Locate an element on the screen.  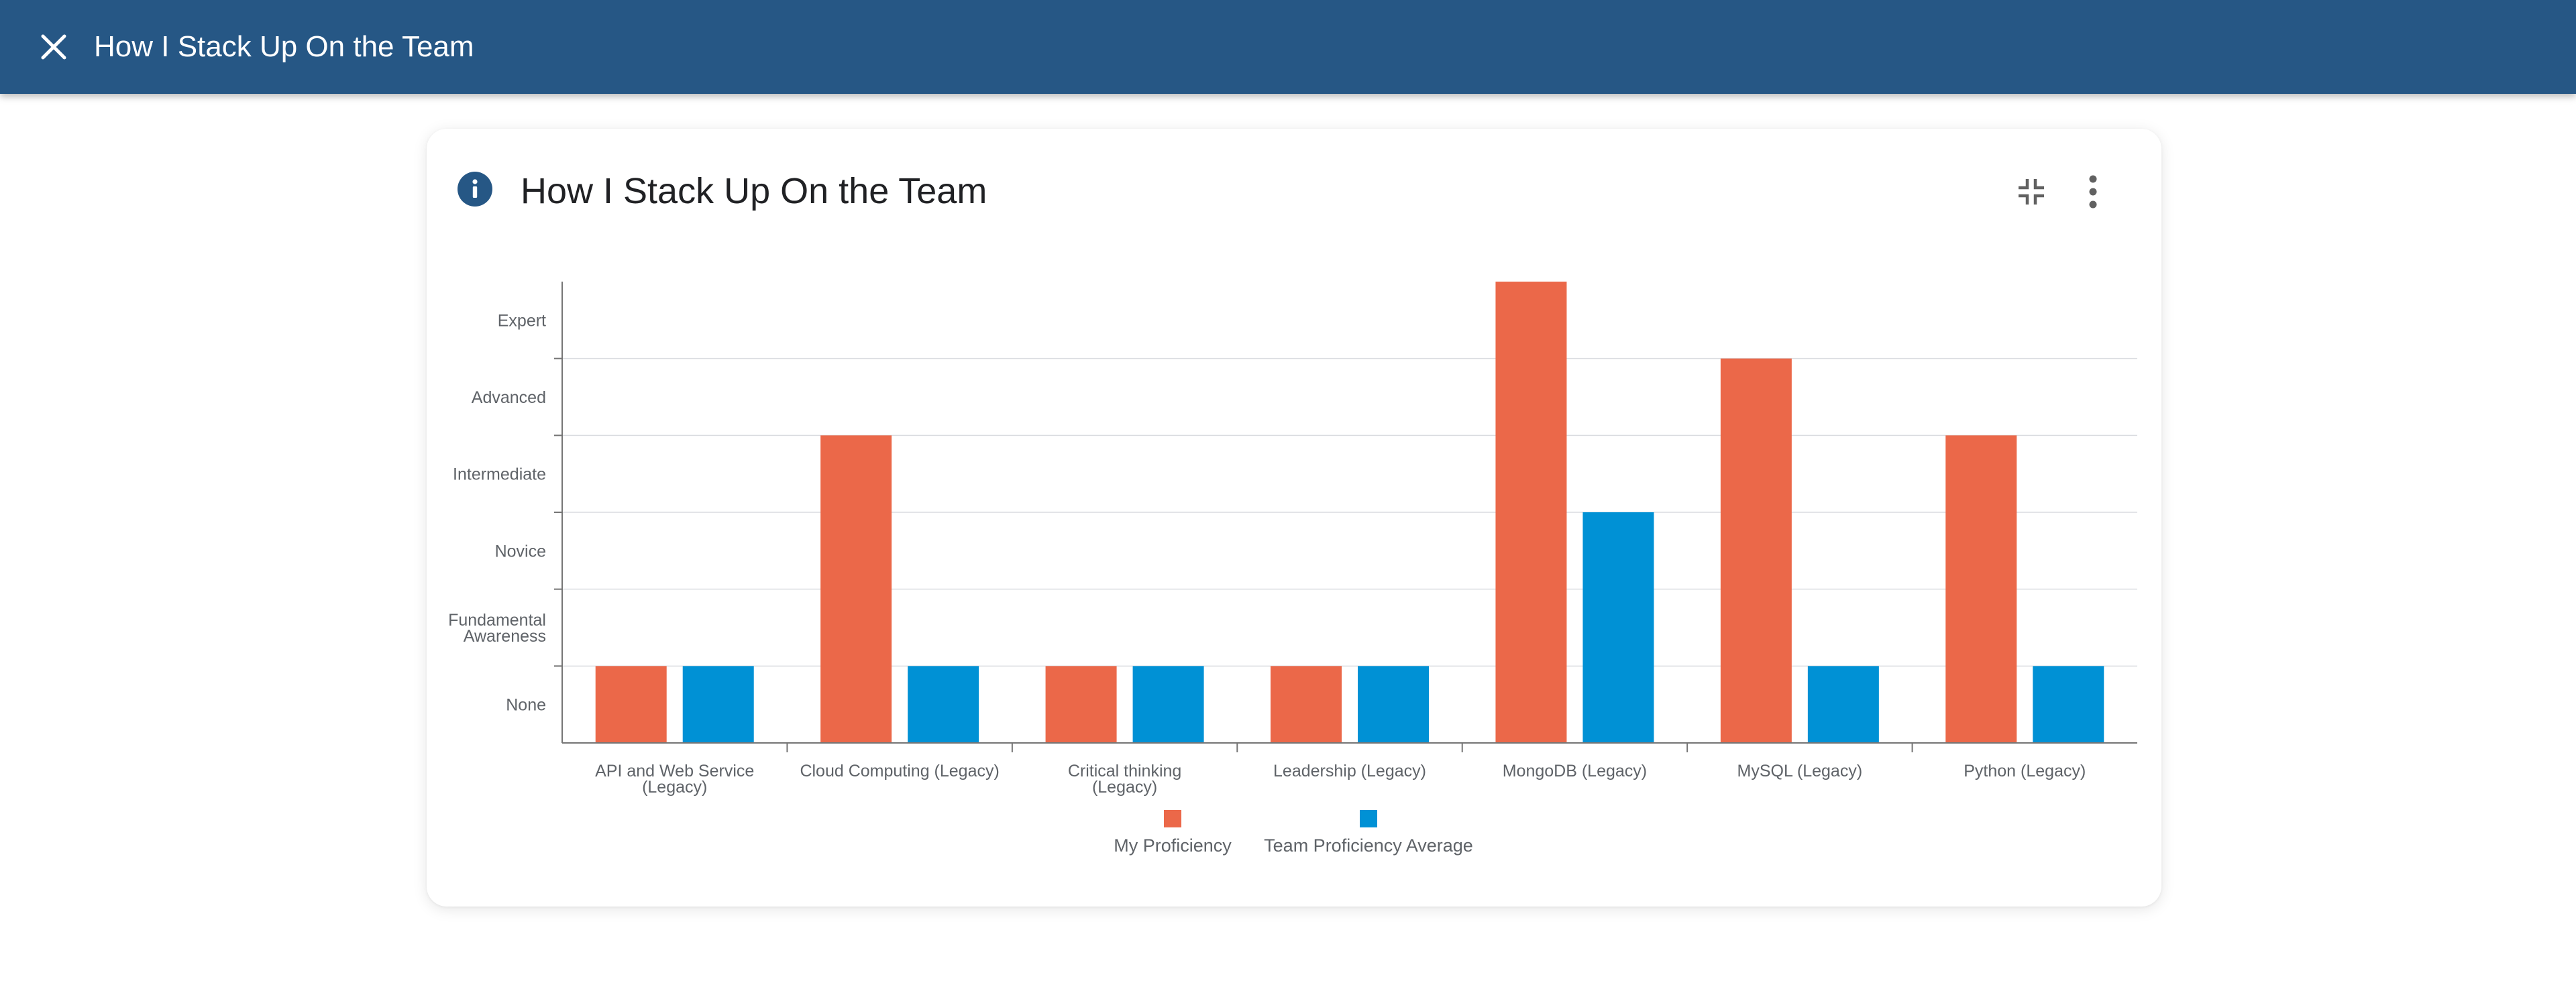
x-tick-label: API and Web Service (Legacy) is located at coordinates (674, 779).